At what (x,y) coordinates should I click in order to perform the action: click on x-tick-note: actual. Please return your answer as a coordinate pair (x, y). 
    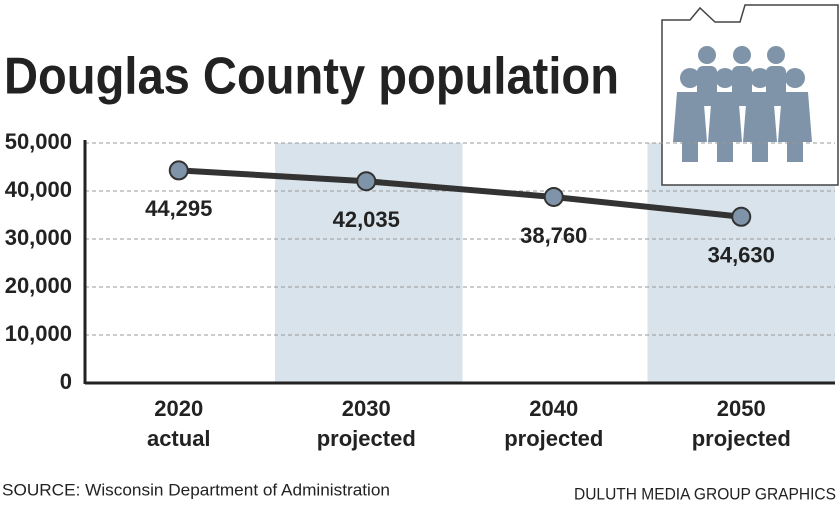
    Looking at the image, I should click on (179, 438).